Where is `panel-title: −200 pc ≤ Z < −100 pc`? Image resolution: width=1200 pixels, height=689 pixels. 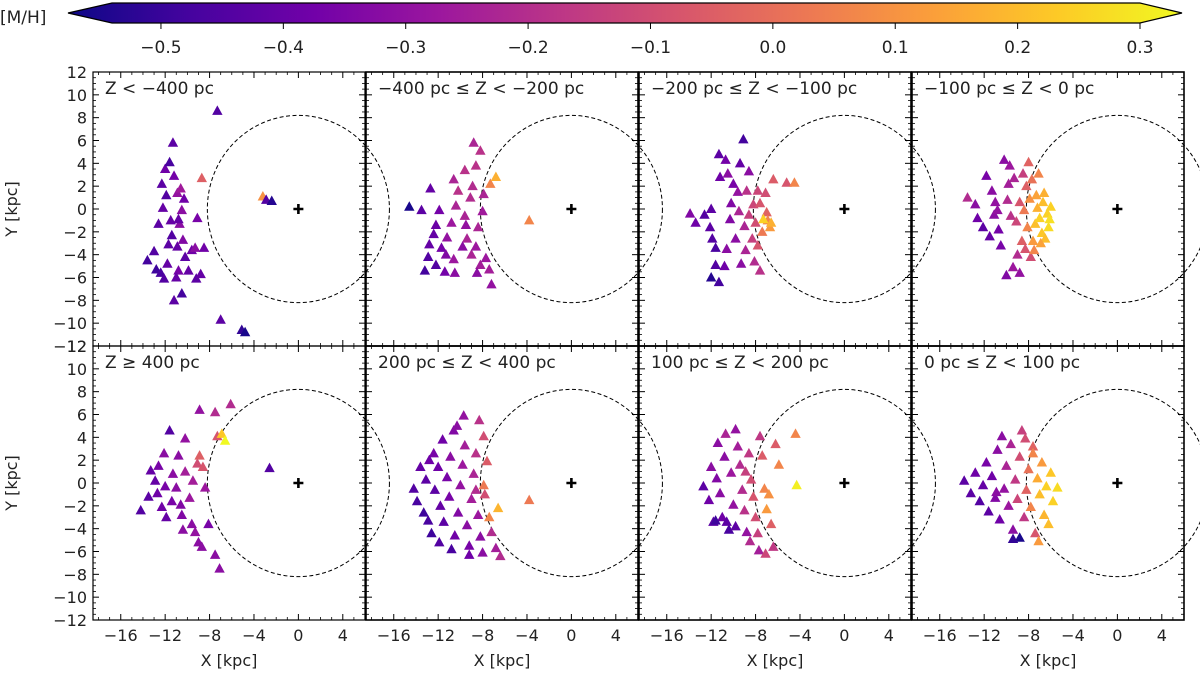 panel-title: −200 pc ≤ Z < −100 pc is located at coordinates (754, 89).